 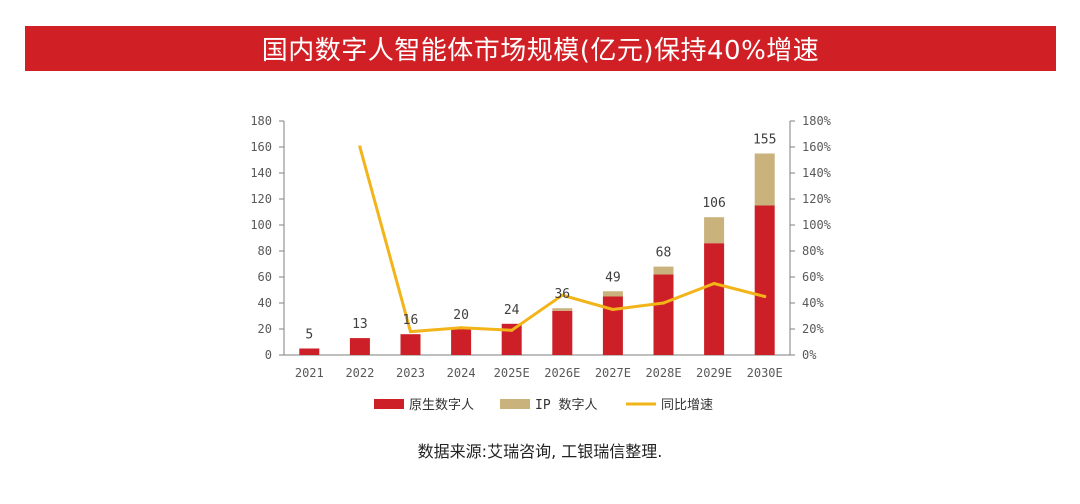 I want to click on x-axis-category-label: 2029E, so click(x=714, y=373).